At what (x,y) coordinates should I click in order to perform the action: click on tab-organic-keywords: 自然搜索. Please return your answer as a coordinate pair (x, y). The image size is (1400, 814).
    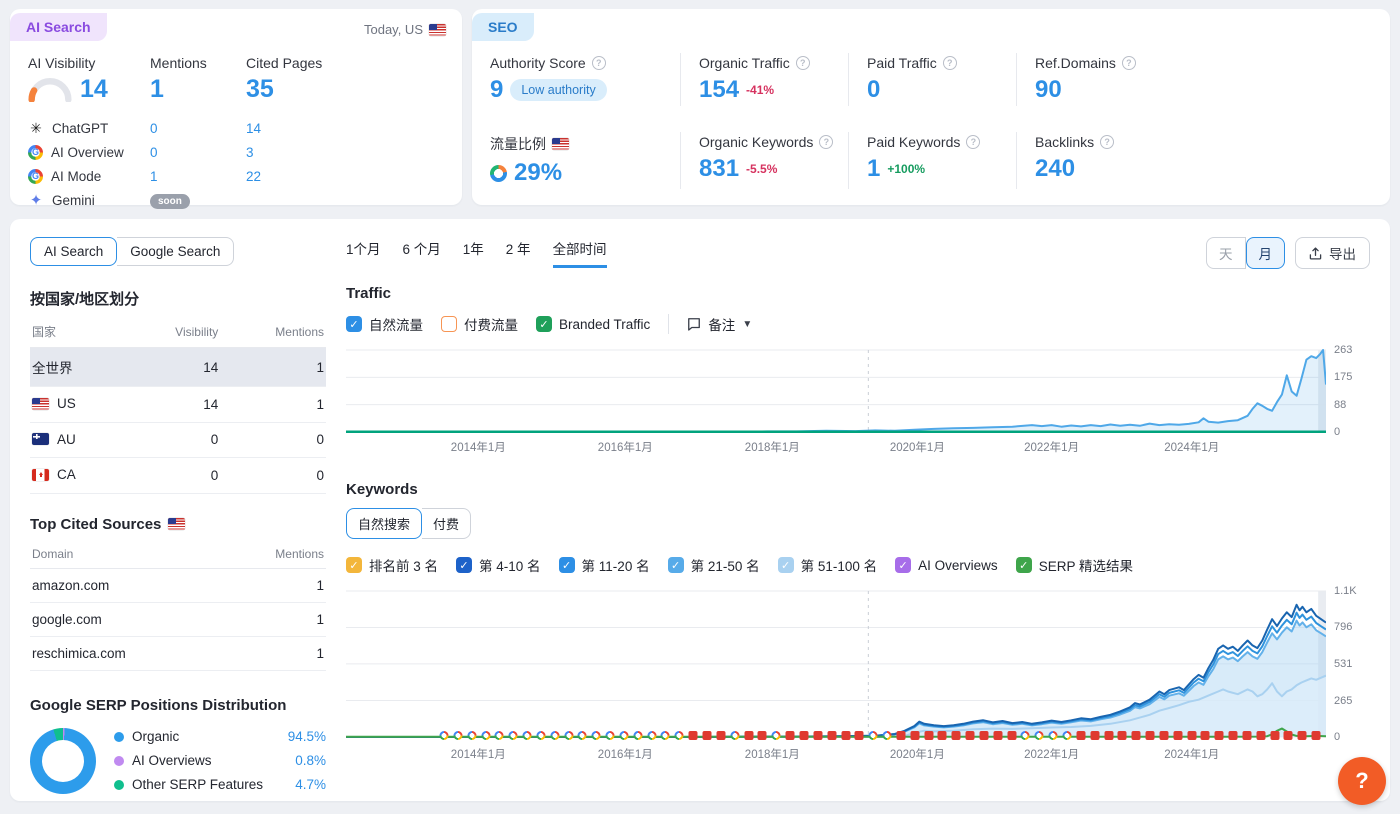
    Looking at the image, I should click on (384, 523).